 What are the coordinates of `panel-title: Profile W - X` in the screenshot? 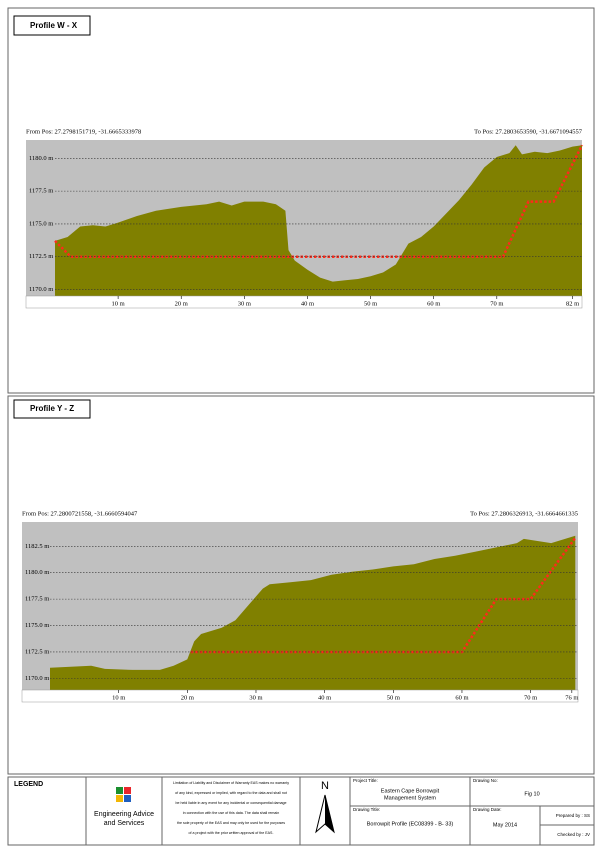 It's located at (54, 25).